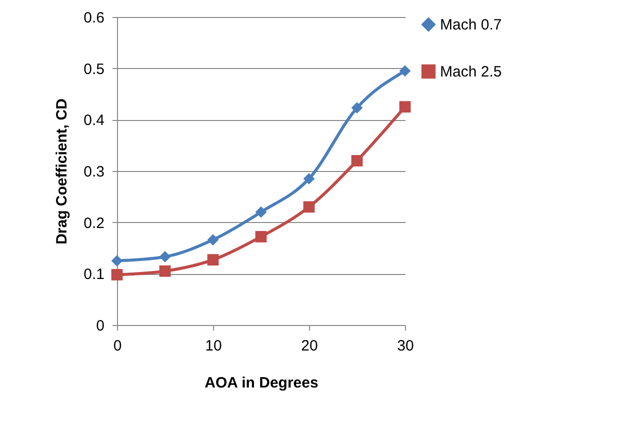 The width and height of the screenshot is (631, 439). Describe the element at coordinates (62, 171) in the screenshot. I see `y-axis-title: Drag Coefficient, CD` at that location.